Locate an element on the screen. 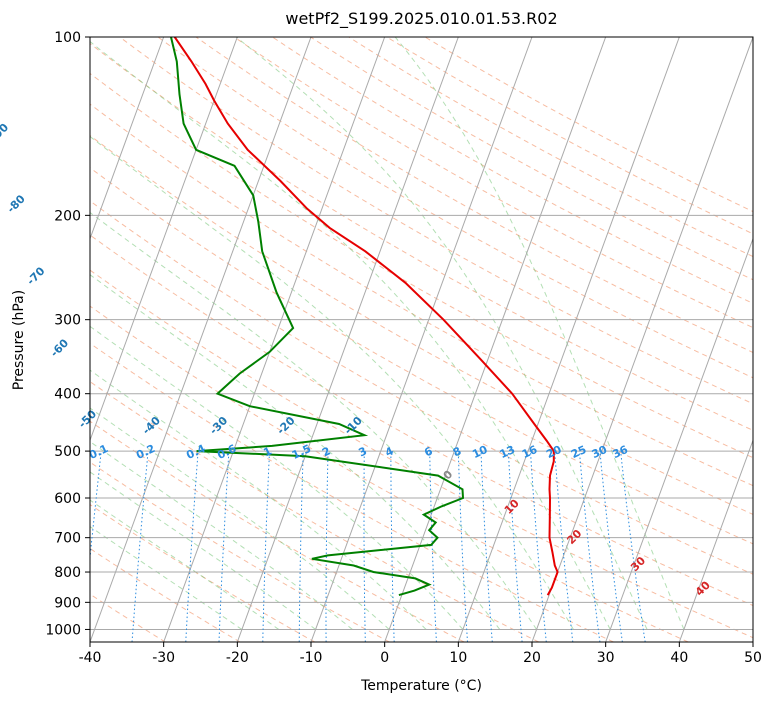 The width and height of the screenshot is (775, 708). y-tick-label: 600 is located at coordinates (67, 499).